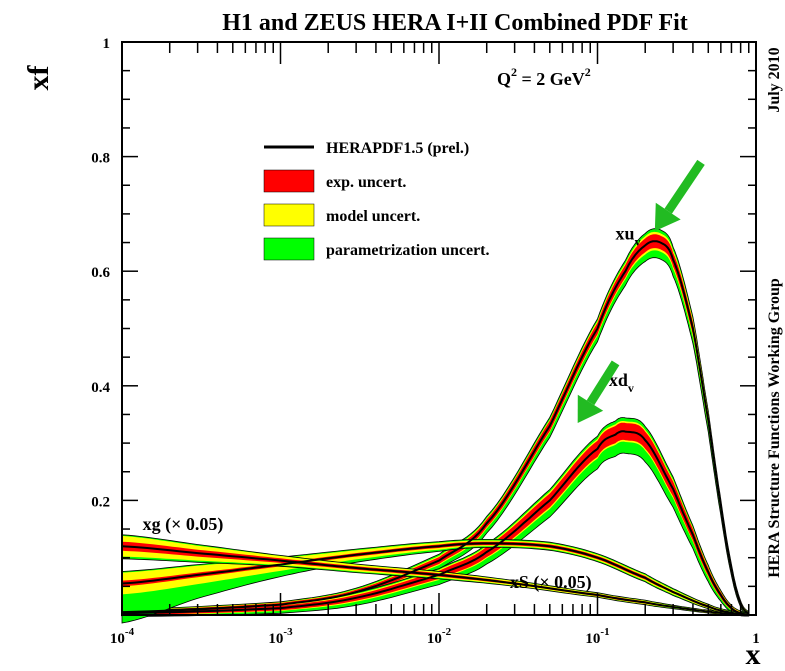 The height and width of the screenshot is (671, 785). What do you see at coordinates (435, 580) in the screenshot?
I see `xg-0-05-central-line` at bounding box center [435, 580].